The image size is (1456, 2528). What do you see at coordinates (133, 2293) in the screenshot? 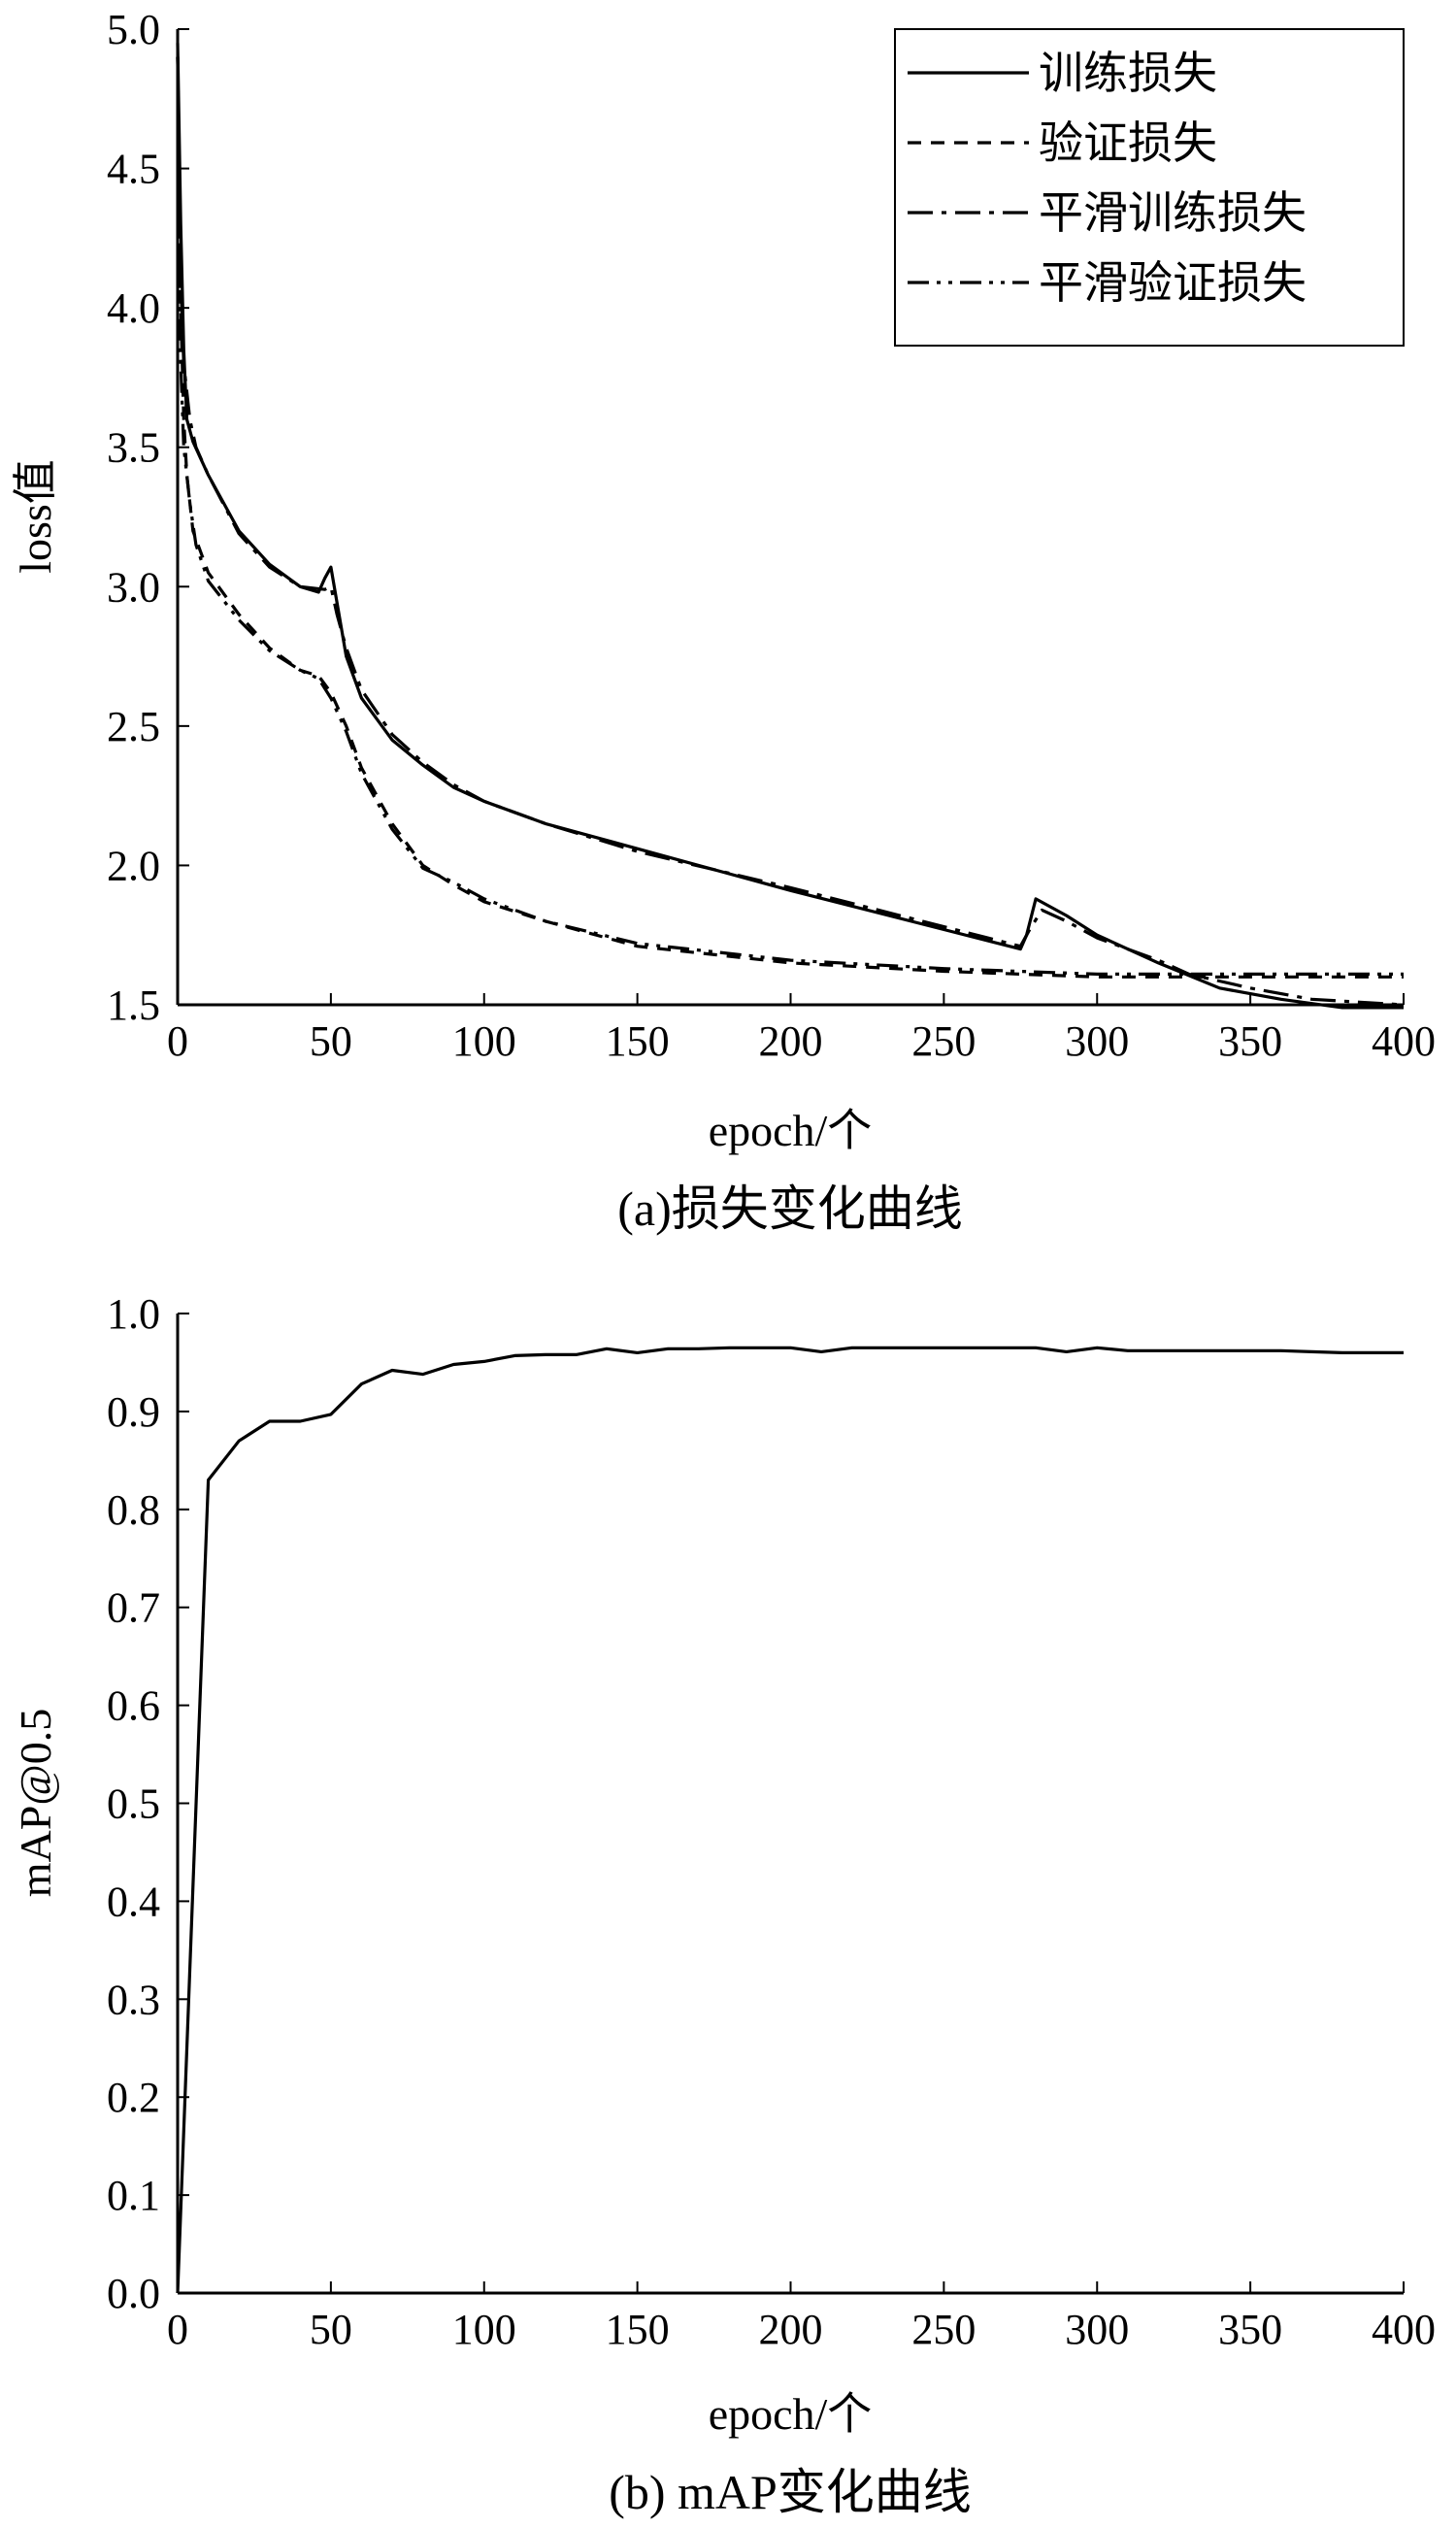
I see `y-tick-label: 0.0` at bounding box center [133, 2293].